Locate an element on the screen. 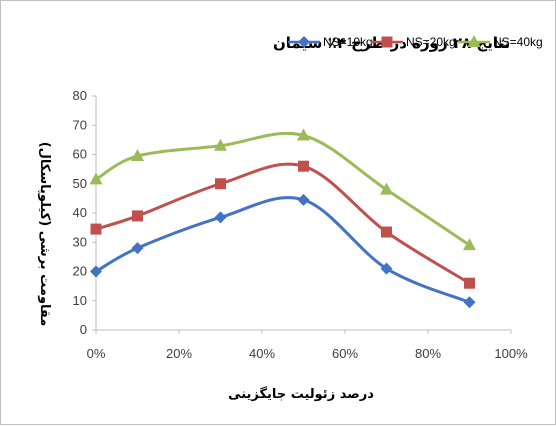 This screenshot has height=426, width=556. y-tick-label: 0 is located at coordinates (83, 329).